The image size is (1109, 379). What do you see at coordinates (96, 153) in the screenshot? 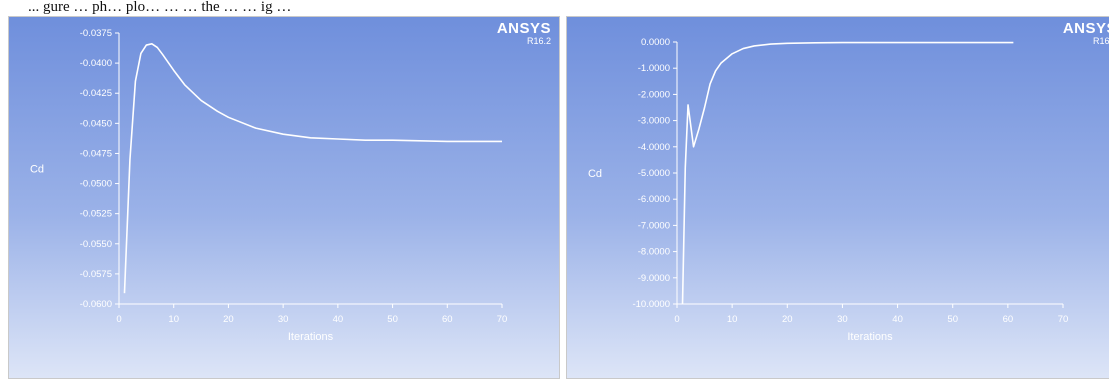
I see `y-tick-label: -0.0475` at bounding box center [96, 153].